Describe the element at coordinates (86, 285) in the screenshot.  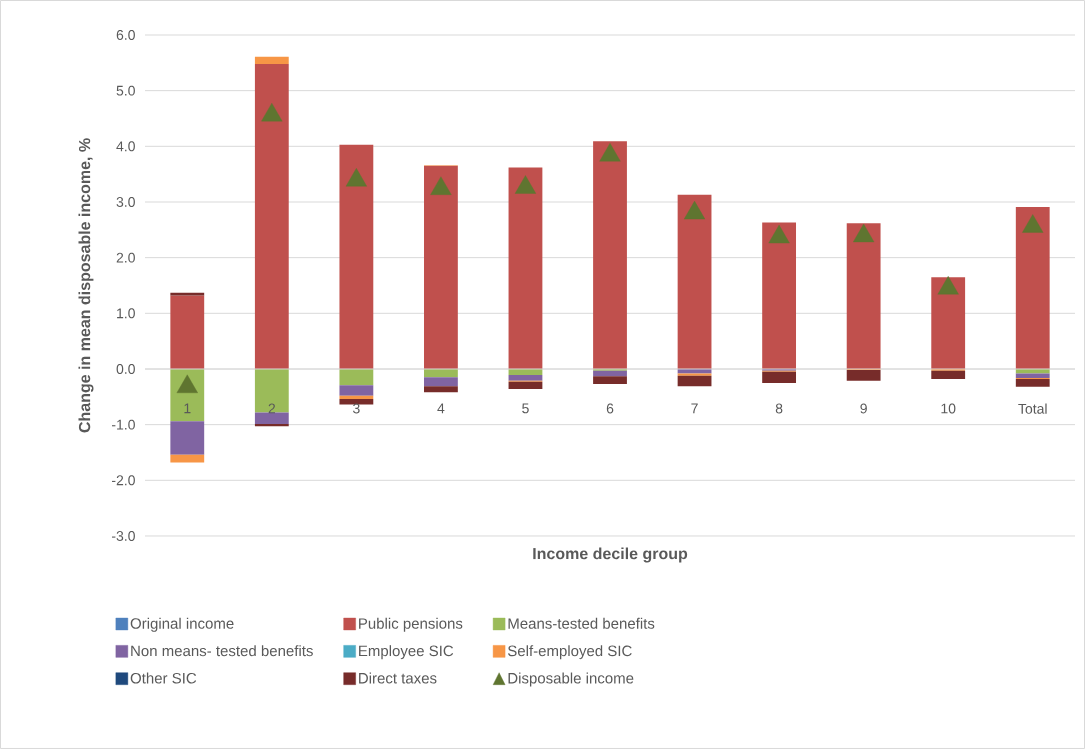
I see `y-axis-title: Change in mean disposable income, %` at that location.